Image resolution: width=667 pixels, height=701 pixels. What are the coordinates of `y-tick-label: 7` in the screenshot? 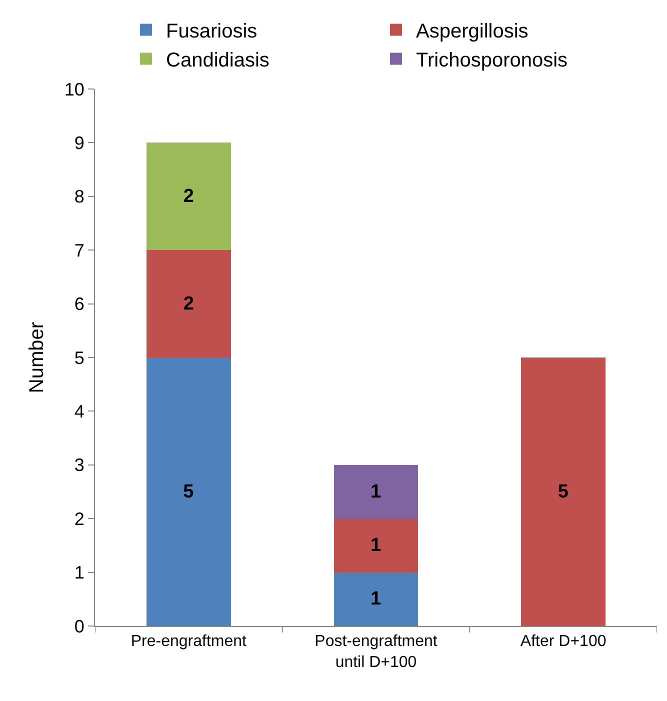 It's located at (79, 250).